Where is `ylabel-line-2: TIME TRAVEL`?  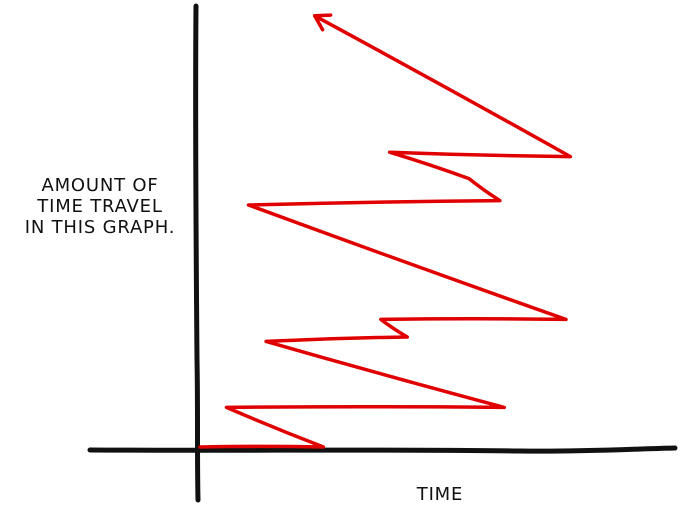
ylabel-line-2: TIME TRAVEL is located at coordinates (99, 206).